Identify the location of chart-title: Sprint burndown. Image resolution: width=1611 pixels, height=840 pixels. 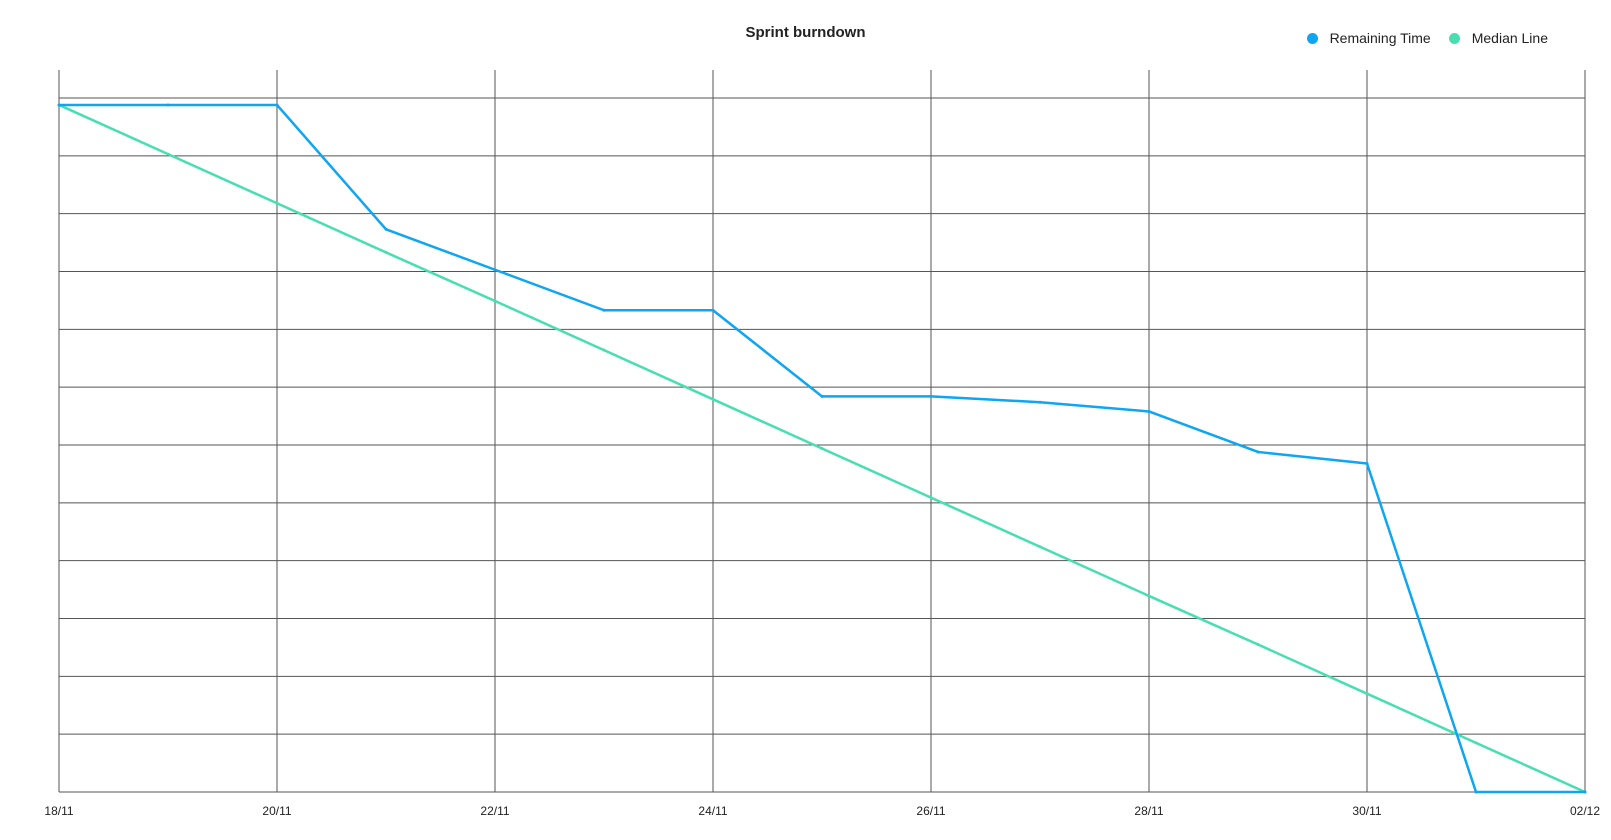
(805, 32).